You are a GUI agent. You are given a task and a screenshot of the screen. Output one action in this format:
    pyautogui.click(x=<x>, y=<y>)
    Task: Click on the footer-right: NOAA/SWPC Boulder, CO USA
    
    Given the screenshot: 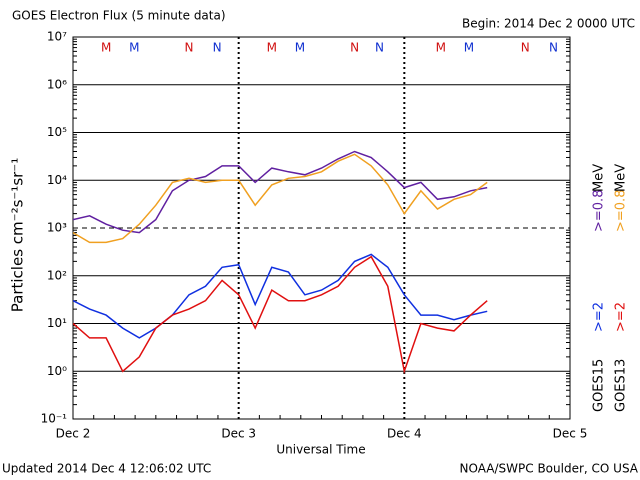 What is the action you would take?
    pyautogui.click(x=549, y=469)
    